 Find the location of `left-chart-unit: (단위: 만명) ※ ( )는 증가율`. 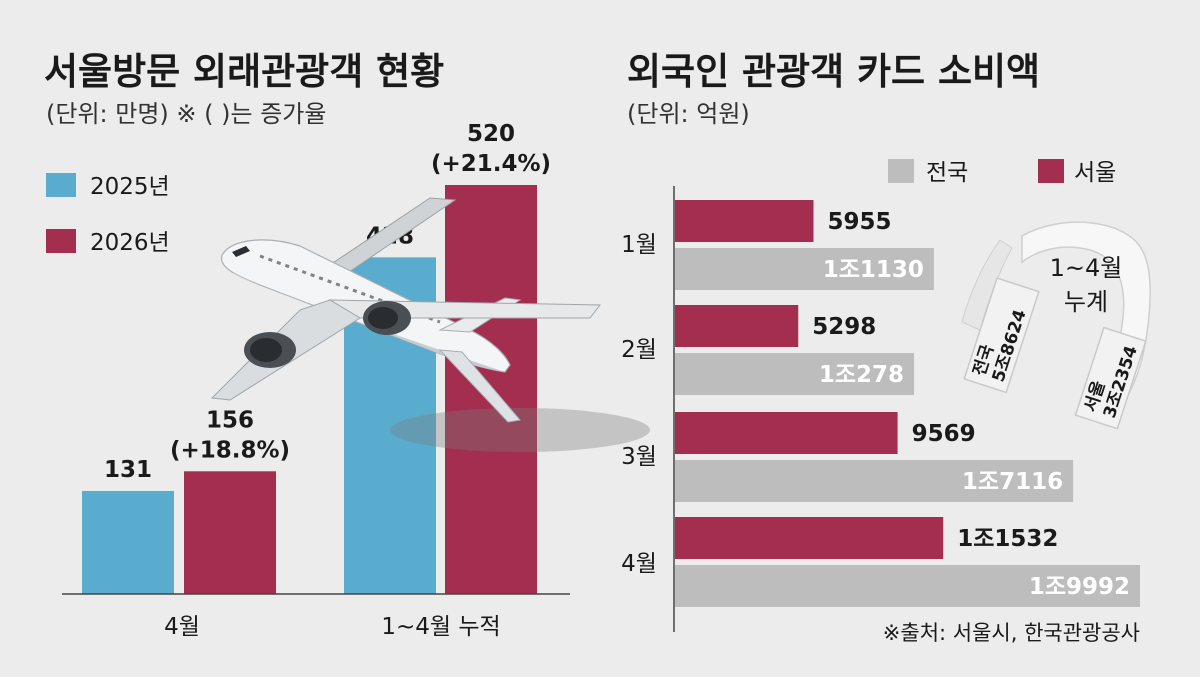

left-chart-unit: (단위: 만명) ※ ( )는 증가율 is located at coordinates (186, 114).